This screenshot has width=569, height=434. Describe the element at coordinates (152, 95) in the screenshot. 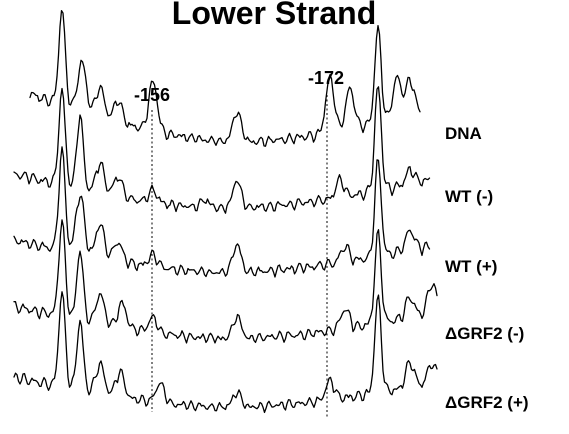

I see `marker-label-156: -156` at that location.